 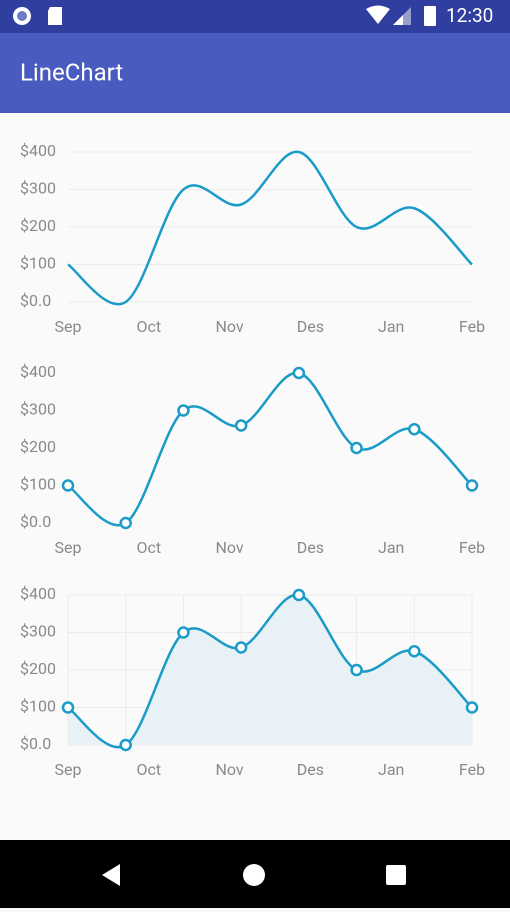 What do you see at coordinates (430, 16) in the screenshot?
I see `battery-icon` at bounding box center [430, 16].